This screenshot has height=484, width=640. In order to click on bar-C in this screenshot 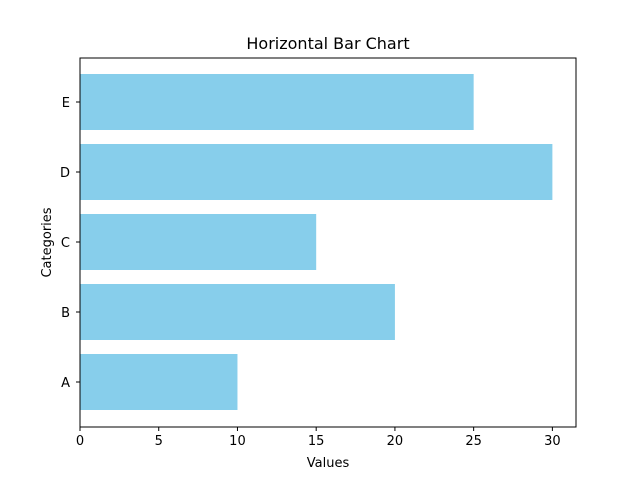, I will do `click(198, 242)`.